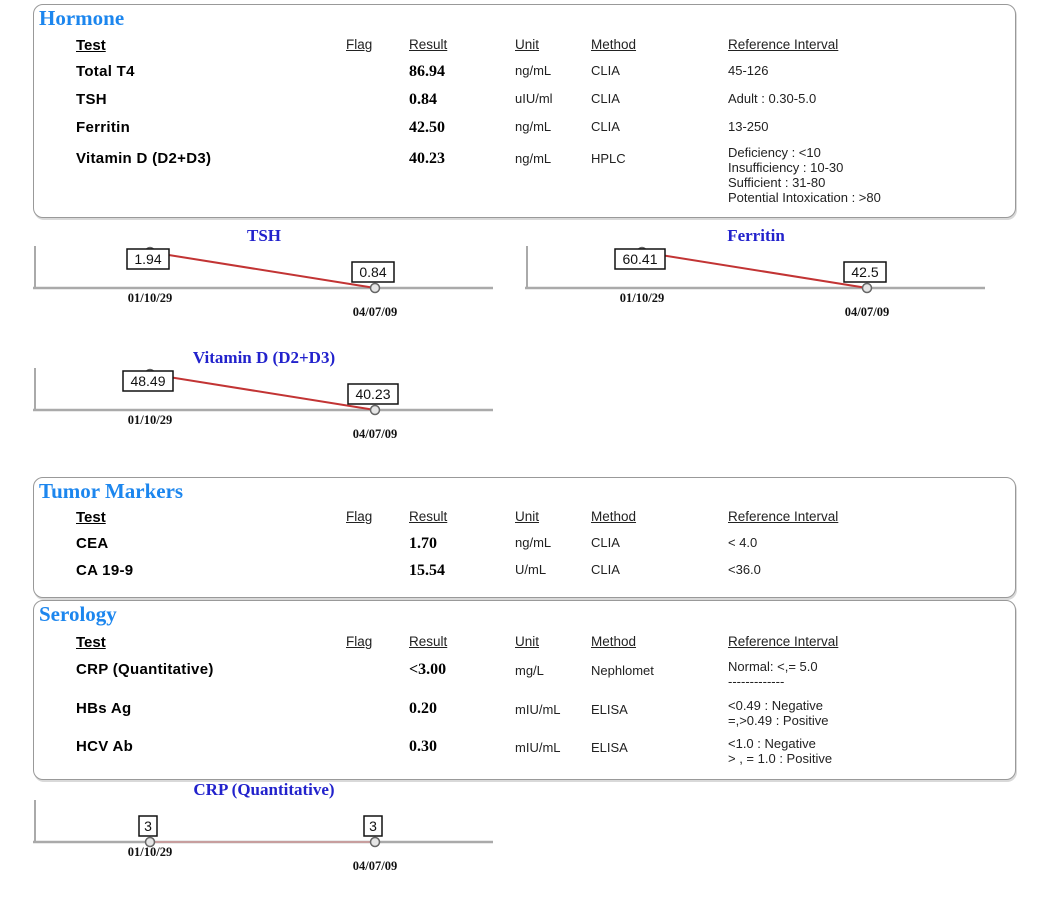 This screenshot has width=1050, height=918. I want to click on unit-value: mg/L, so click(529, 670).